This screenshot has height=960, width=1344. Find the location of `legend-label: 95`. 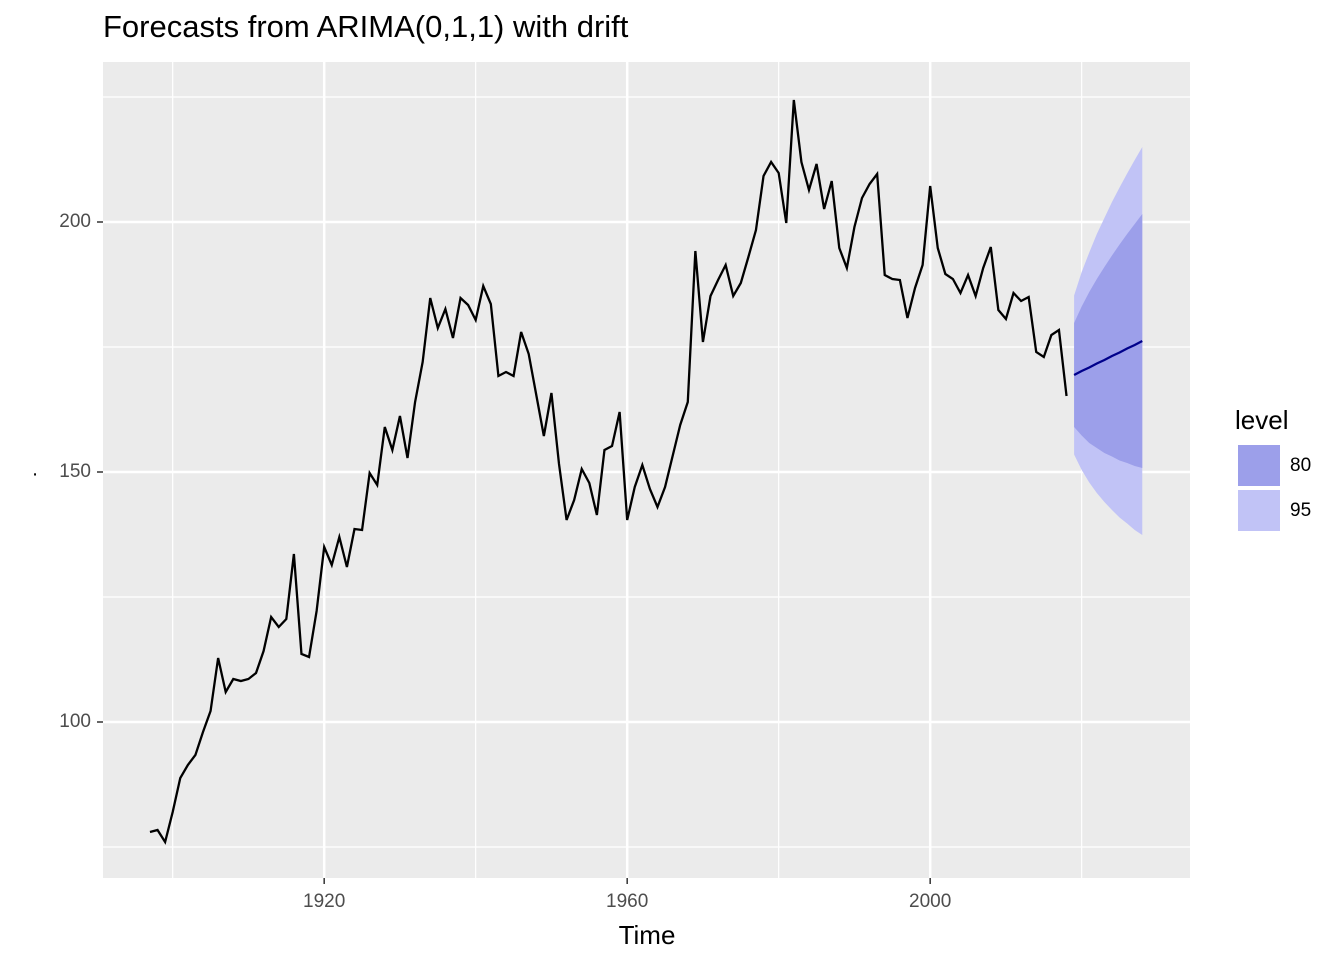

legend-label: 95 is located at coordinates (1300, 510).